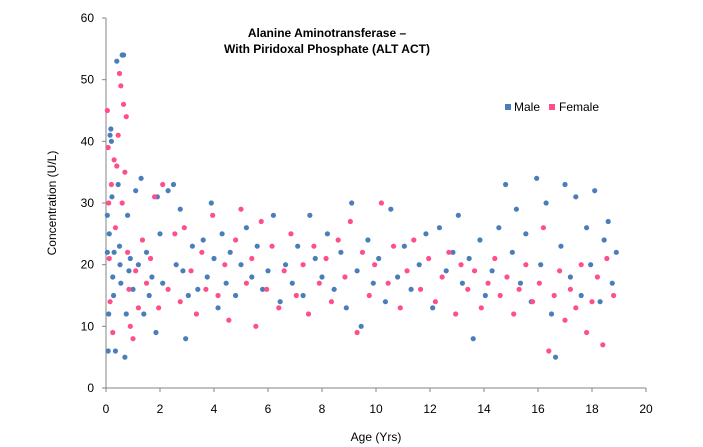  Describe the element at coordinates (88, 265) in the screenshot. I see `y-tick-label: 20` at that location.